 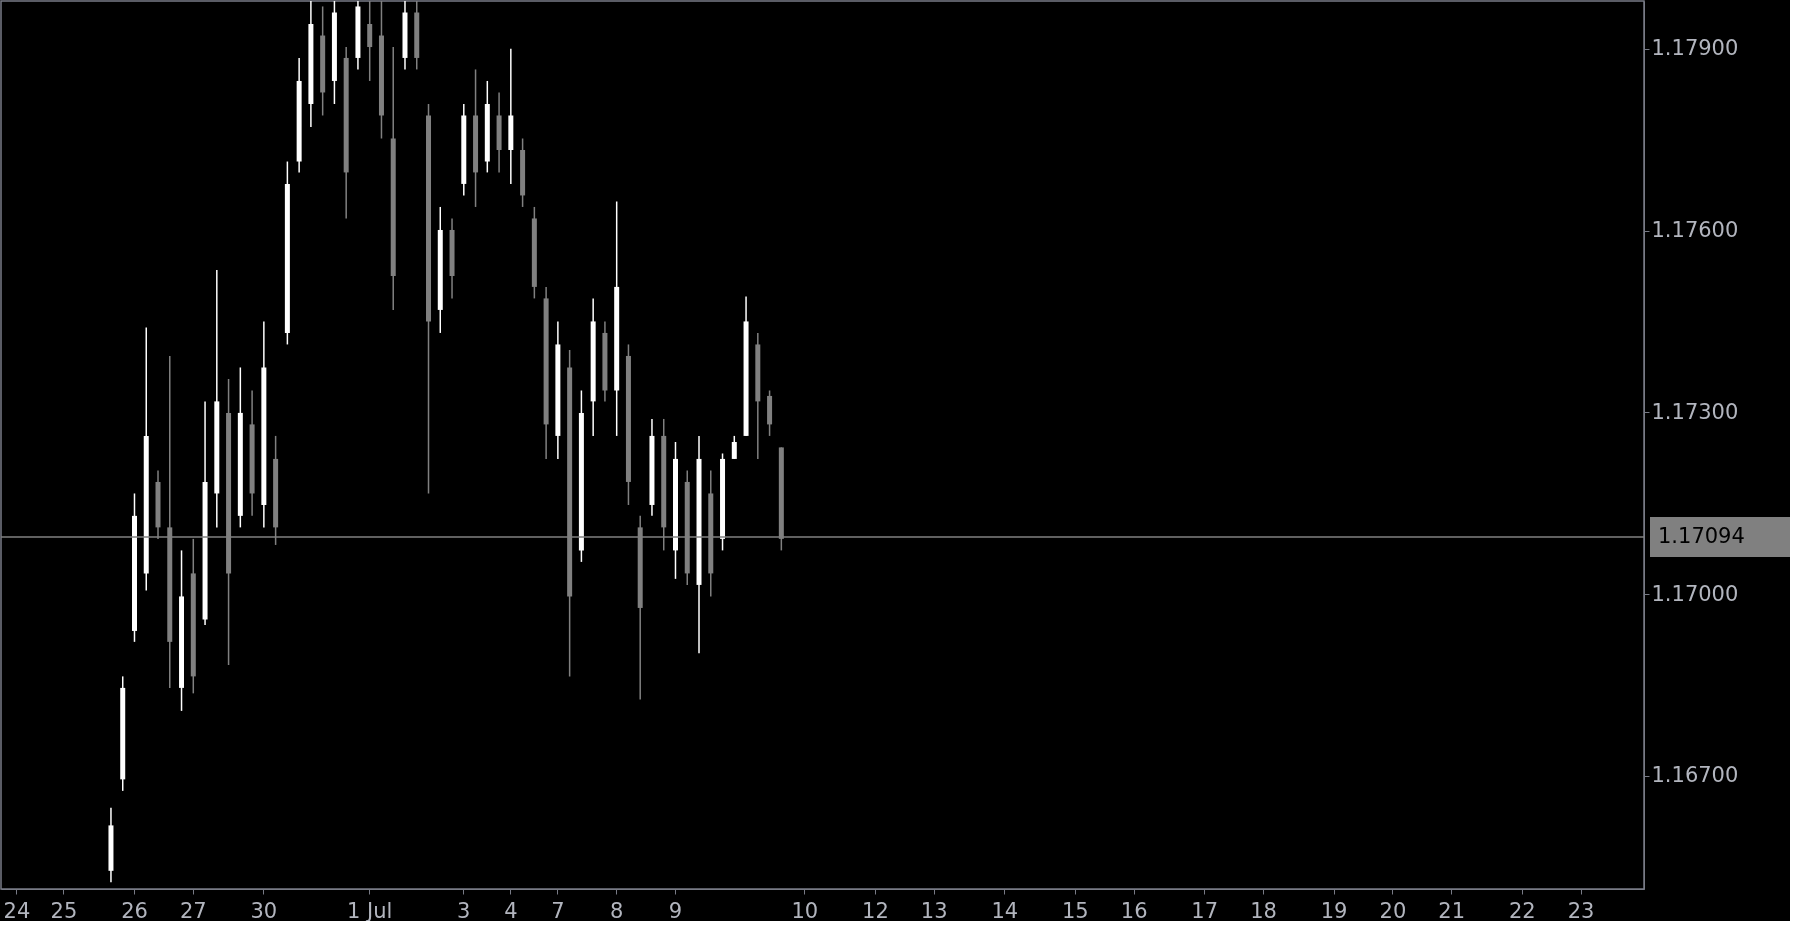 What do you see at coordinates (617, 910) in the screenshot?
I see `x-tick-label: 8` at bounding box center [617, 910].